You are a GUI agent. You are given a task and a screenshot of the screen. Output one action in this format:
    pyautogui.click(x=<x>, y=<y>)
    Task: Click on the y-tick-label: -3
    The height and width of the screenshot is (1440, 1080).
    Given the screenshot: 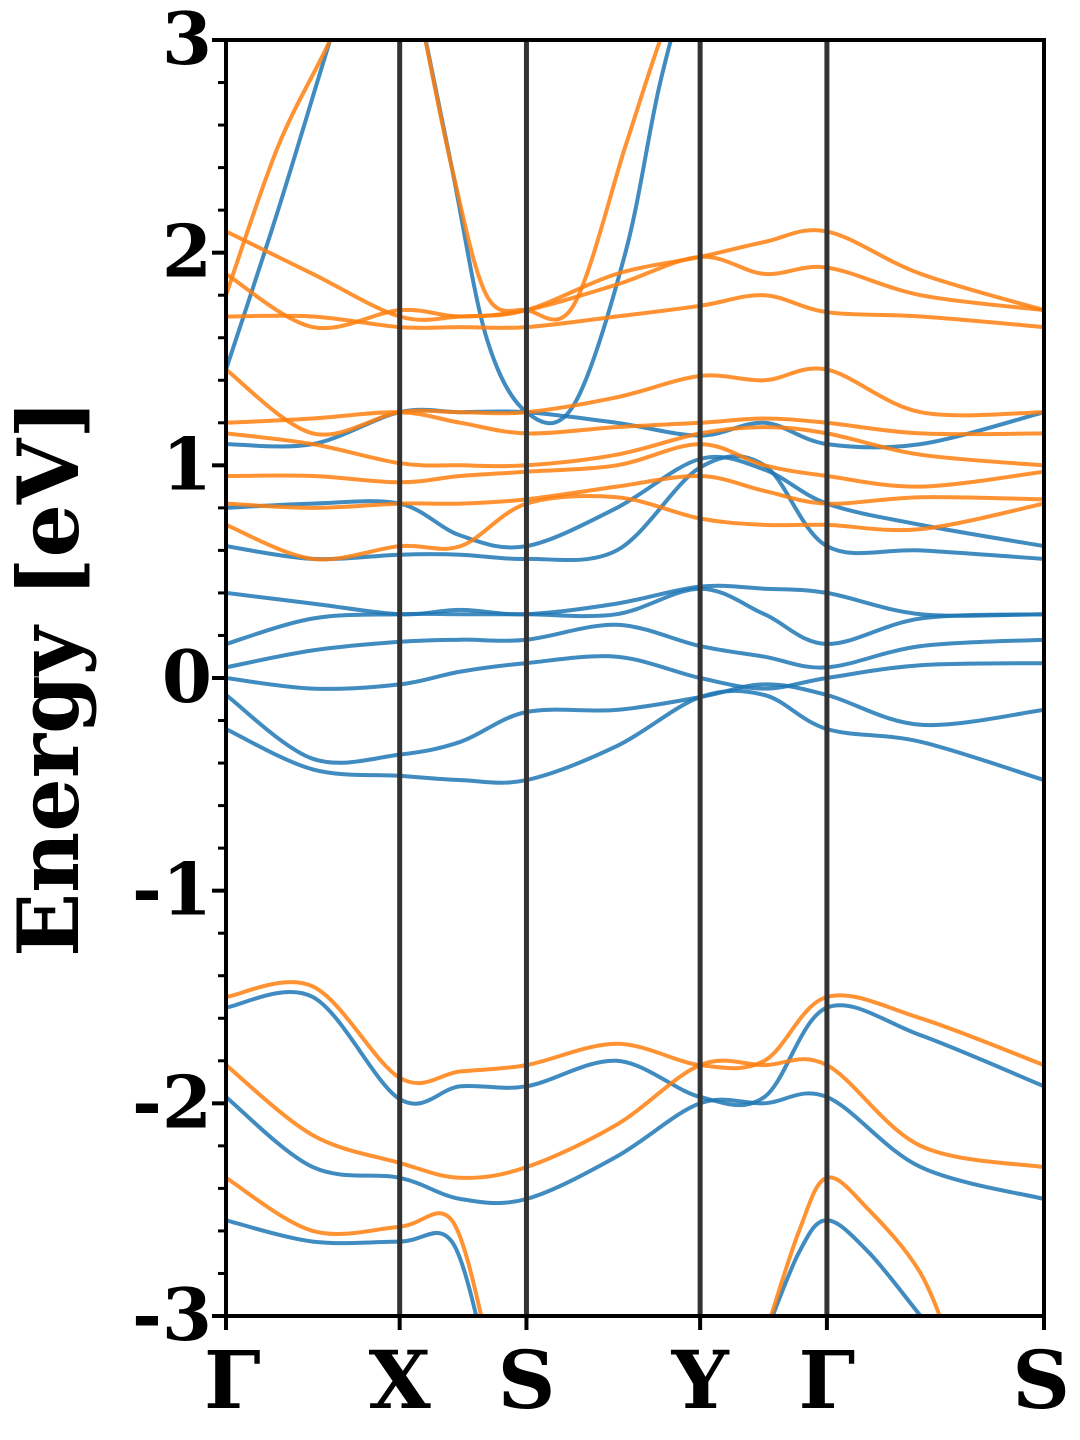 What is the action you would take?
    pyautogui.click(x=172, y=1314)
    